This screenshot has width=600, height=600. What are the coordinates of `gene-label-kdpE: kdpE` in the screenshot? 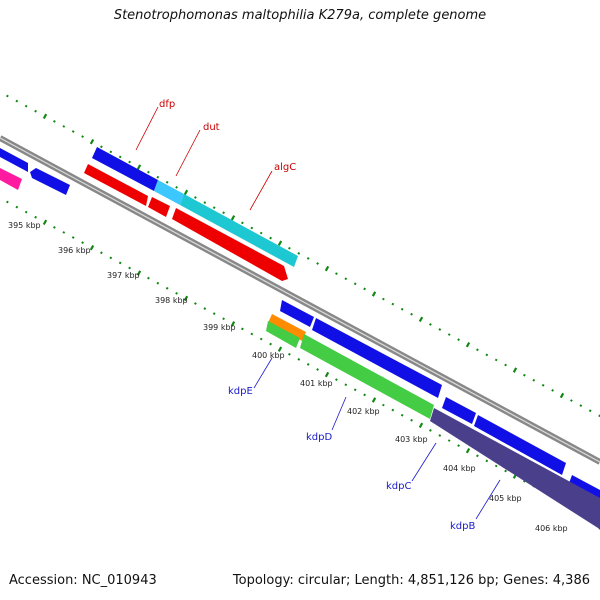 It's located at (240, 391).